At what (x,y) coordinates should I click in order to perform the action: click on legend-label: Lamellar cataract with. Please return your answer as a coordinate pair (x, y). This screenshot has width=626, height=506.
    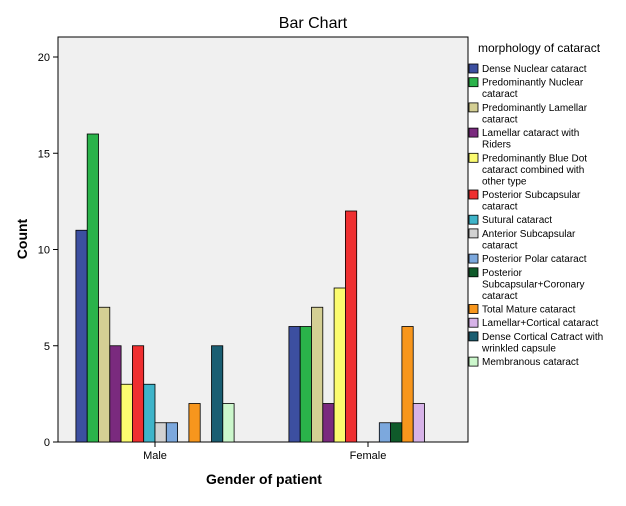
    Looking at the image, I should click on (530, 133).